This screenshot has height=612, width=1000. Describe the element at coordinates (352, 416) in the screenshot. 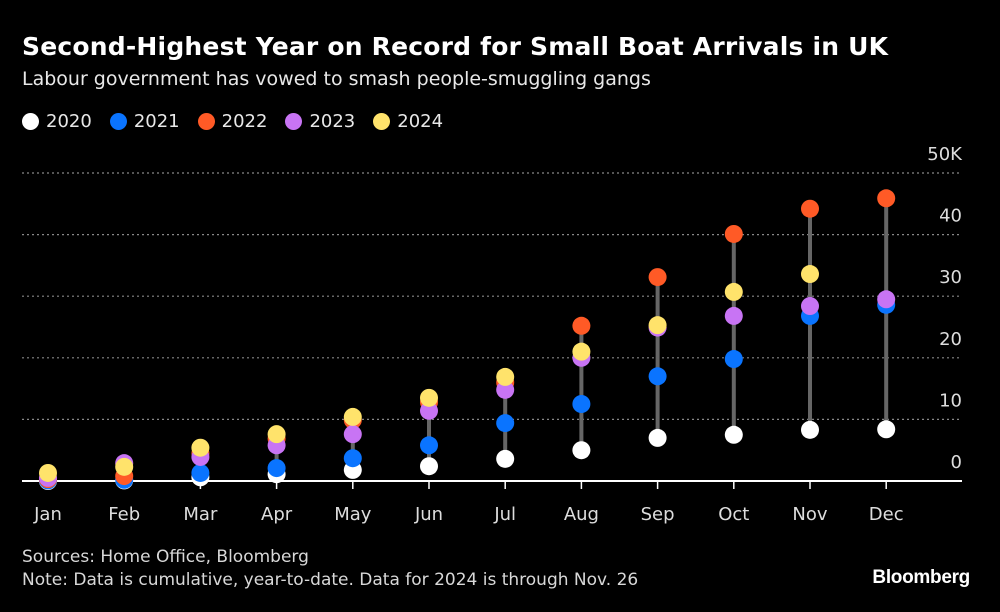

I see `dot-2024-may` at that location.